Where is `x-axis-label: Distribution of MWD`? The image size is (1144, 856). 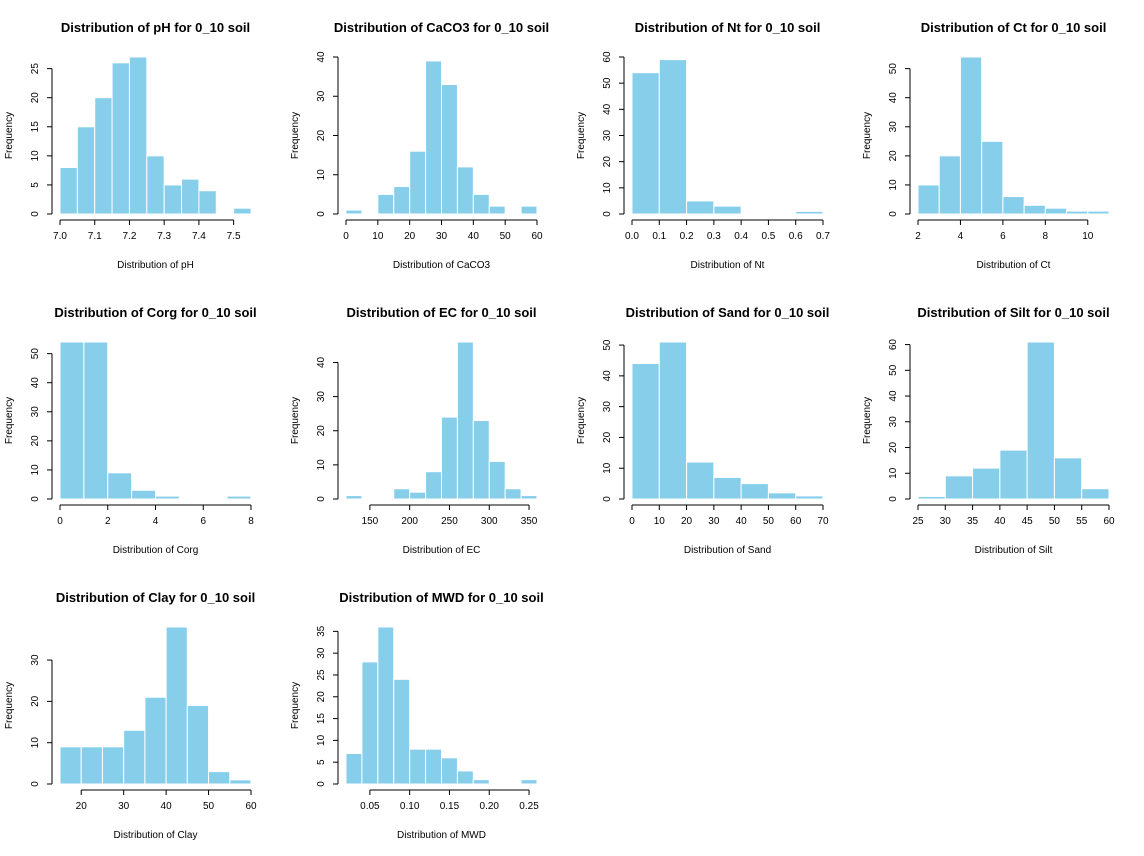
x-axis-label: Distribution of MWD is located at coordinates (441, 835).